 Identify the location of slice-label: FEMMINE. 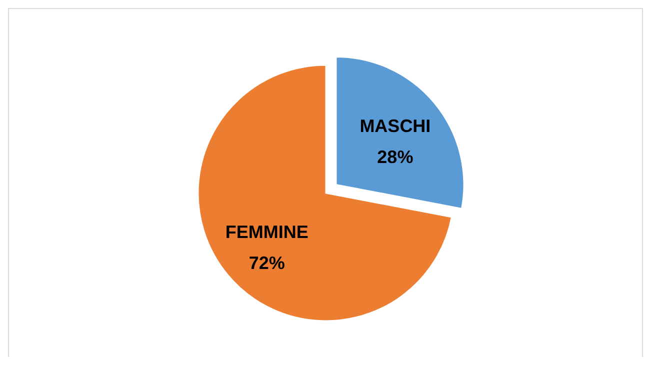
(266, 232).